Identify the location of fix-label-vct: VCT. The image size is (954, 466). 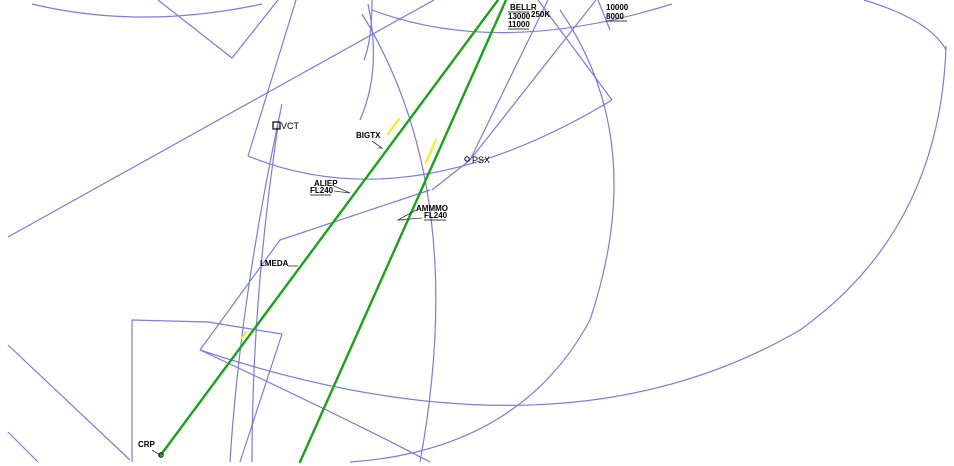
(290, 126).